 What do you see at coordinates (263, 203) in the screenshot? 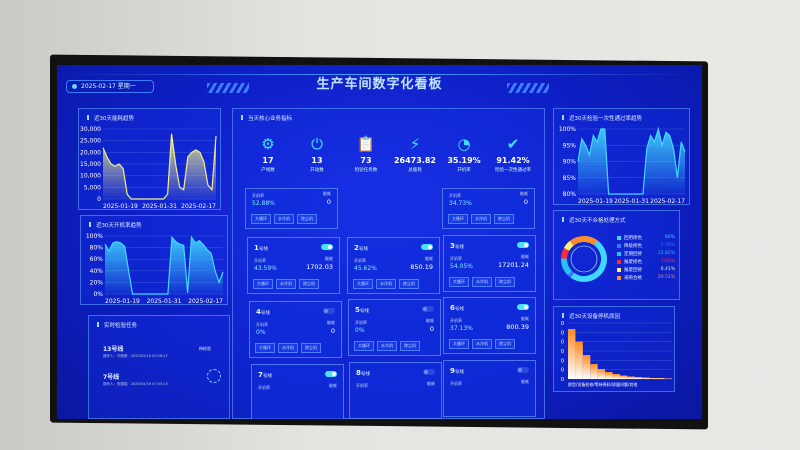
I see `uptime-rate: 52.88%` at bounding box center [263, 203].